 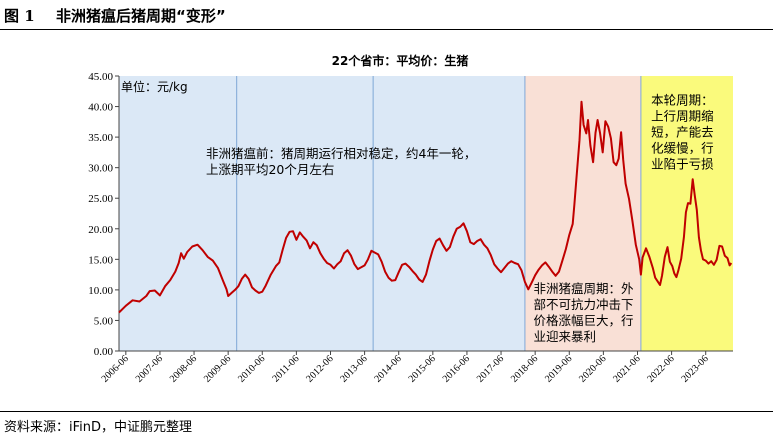 I want to click on annotation-1: 非洲猪瘟前：猪周期运行相对稳定，约4年一轮，上涨期平均20个月左右, so click(x=341, y=161).